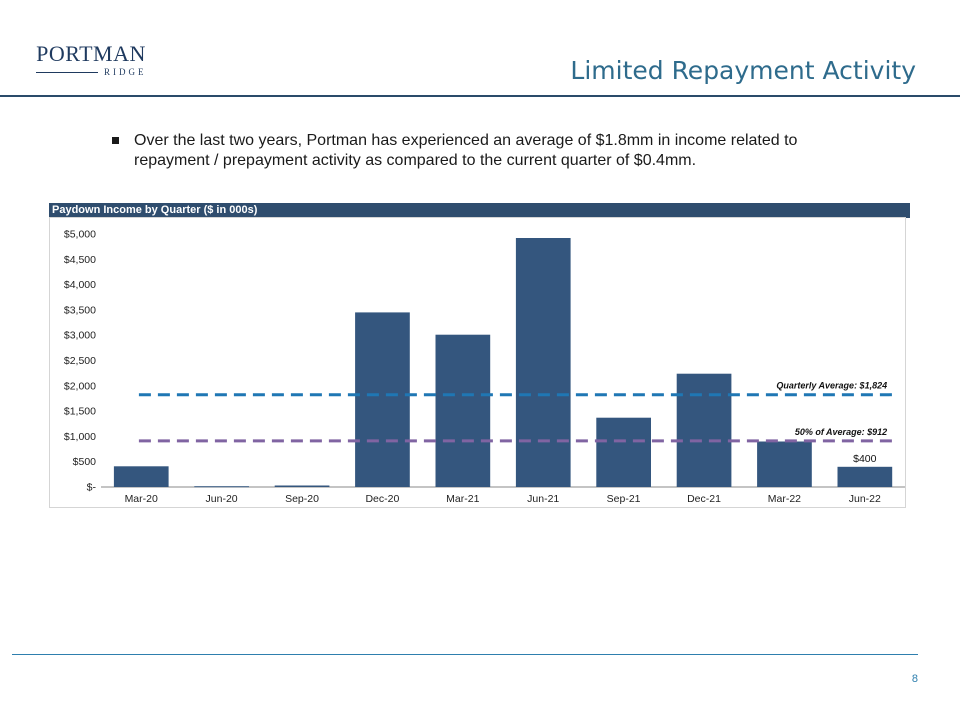 The height and width of the screenshot is (720, 960). I want to click on x-tick-label: Dec-21, so click(704, 499).